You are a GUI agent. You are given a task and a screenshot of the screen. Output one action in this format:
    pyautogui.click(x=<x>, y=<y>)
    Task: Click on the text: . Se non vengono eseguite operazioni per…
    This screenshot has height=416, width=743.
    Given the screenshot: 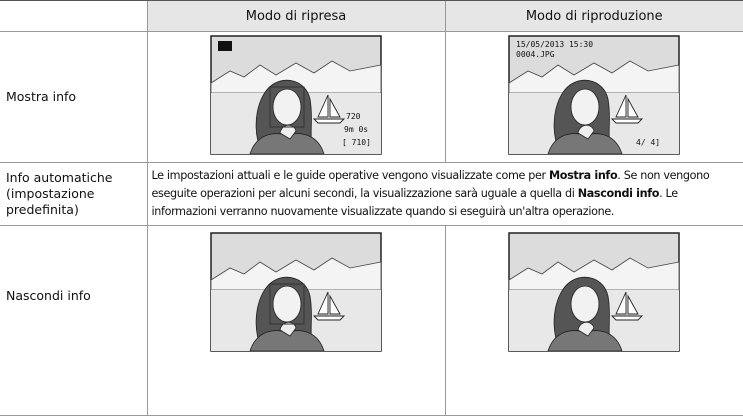 What is the action you would take?
    pyautogui.click(x=430, y=184)
    